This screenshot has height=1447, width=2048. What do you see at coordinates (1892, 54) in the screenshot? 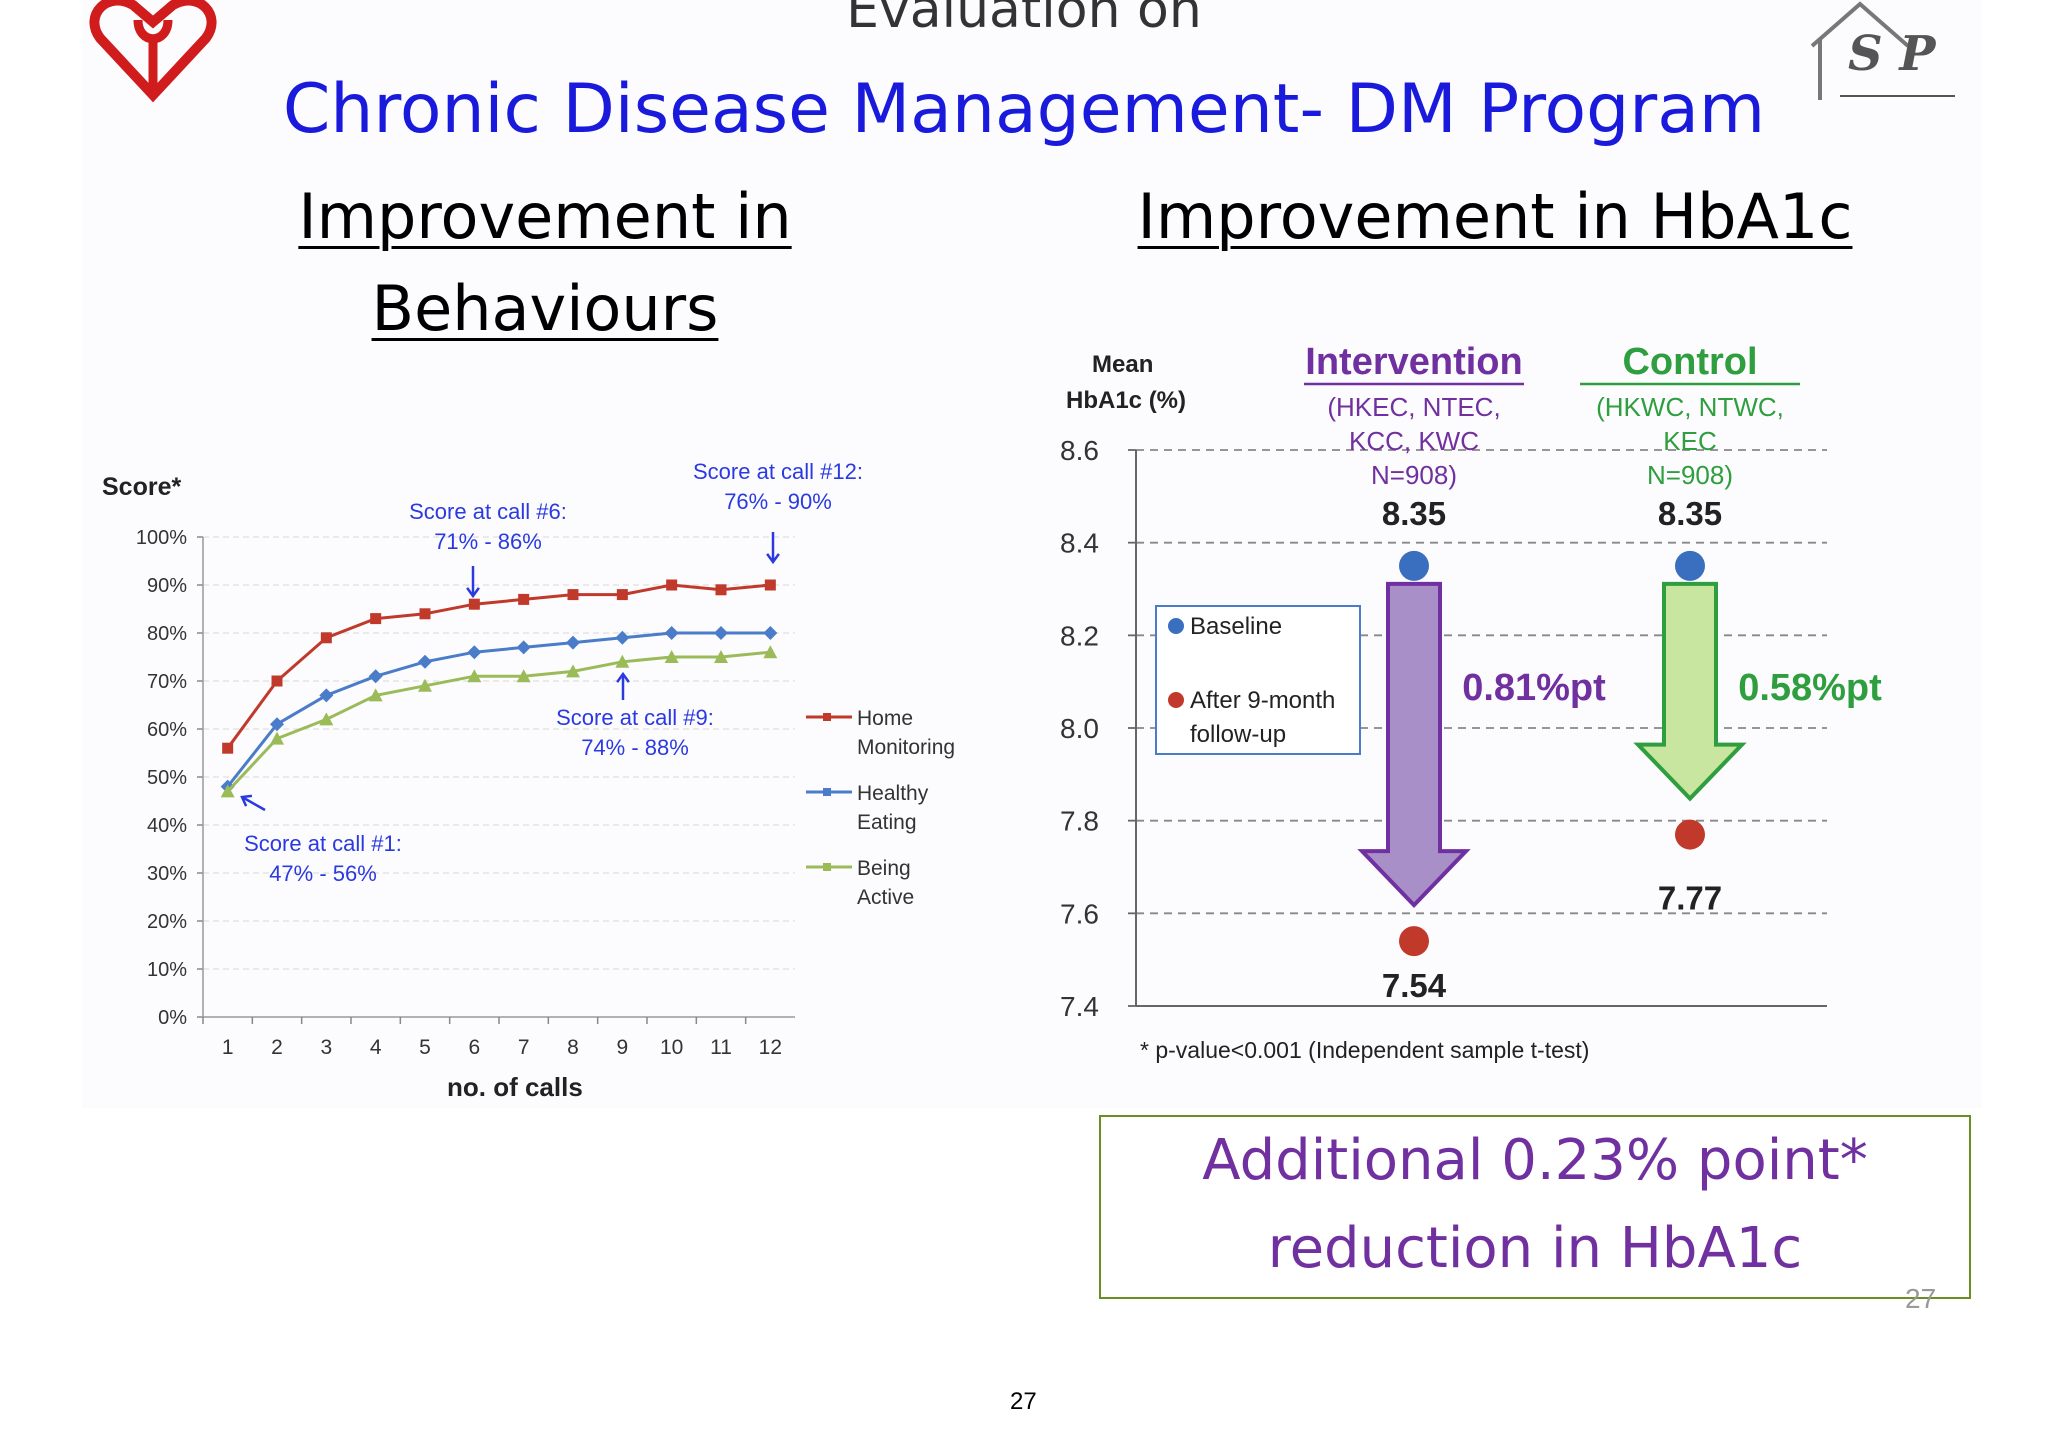
I see `sp-logo-text: S P` at bounding box center [1892, 54].